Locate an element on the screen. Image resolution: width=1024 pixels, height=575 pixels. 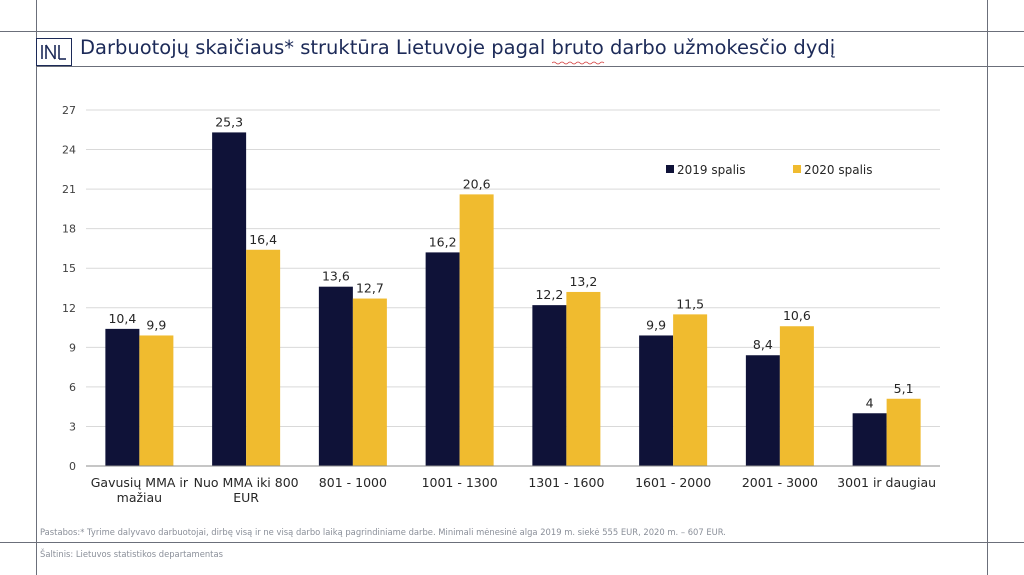
x-tick-label: 1301 - 1600 is located at coordinates (566, 482).